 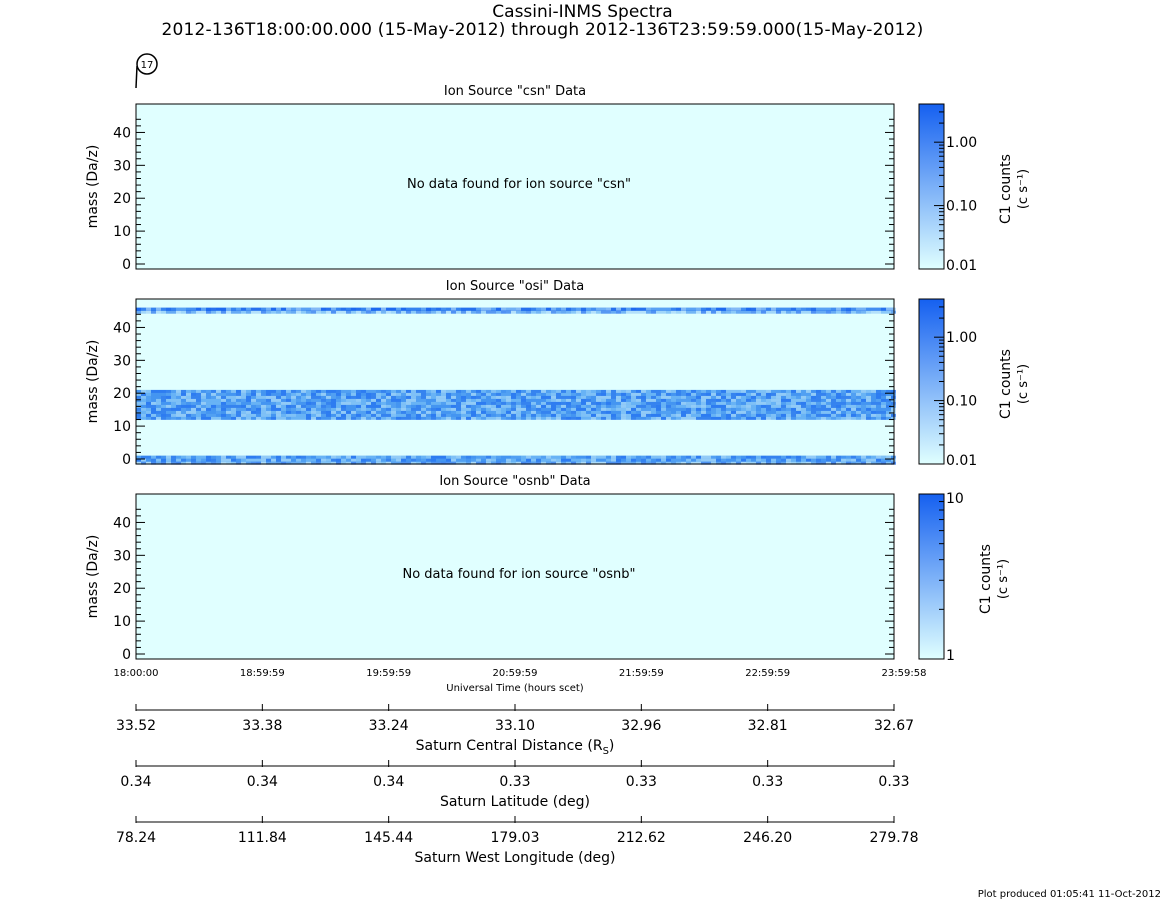 I want to click on ephemeris-value: 279.78, so click(x=894, y=838).